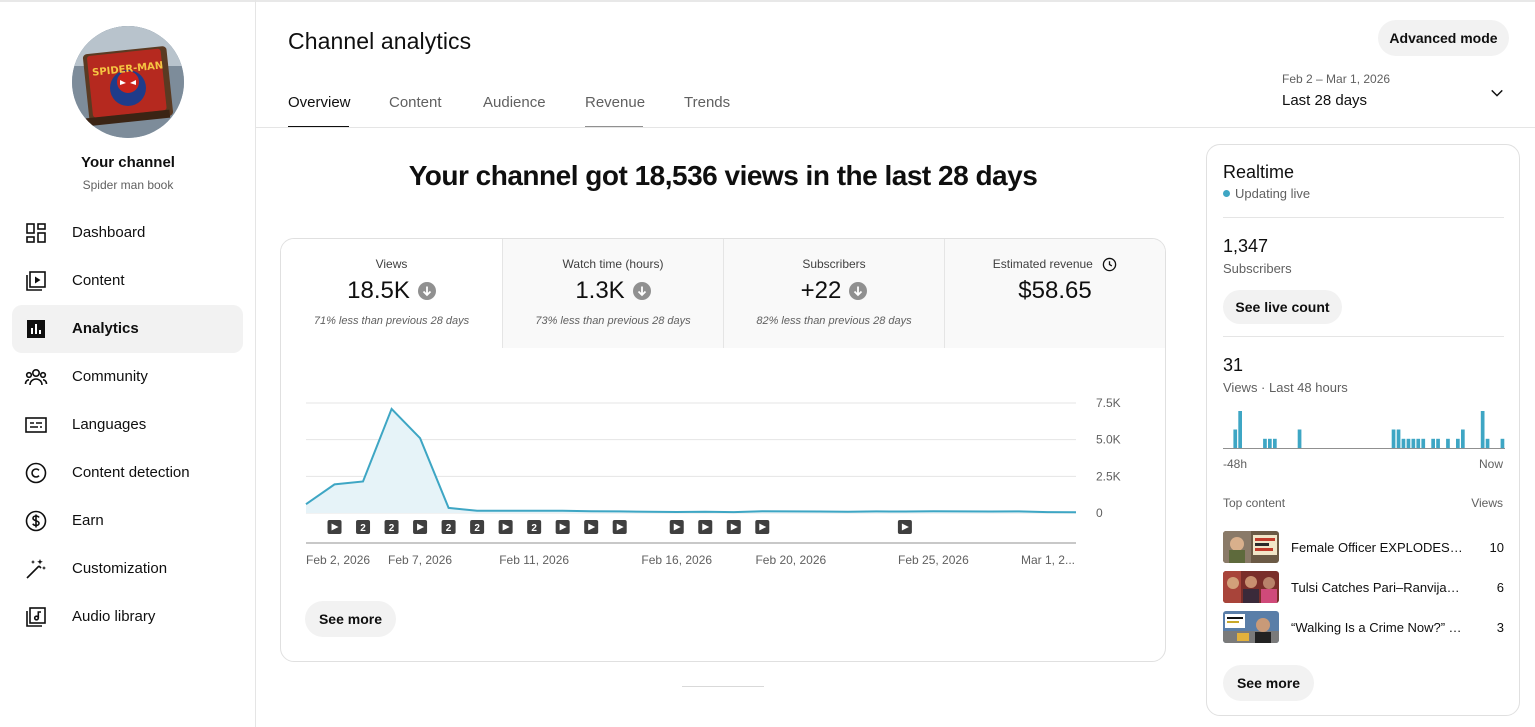 This screenshot has height=727, width=1535. What do you see at coordinates (1282, 307) in the screenshot?
I see `see-live-count-button: See live count` at bounding box center [1282, 307].